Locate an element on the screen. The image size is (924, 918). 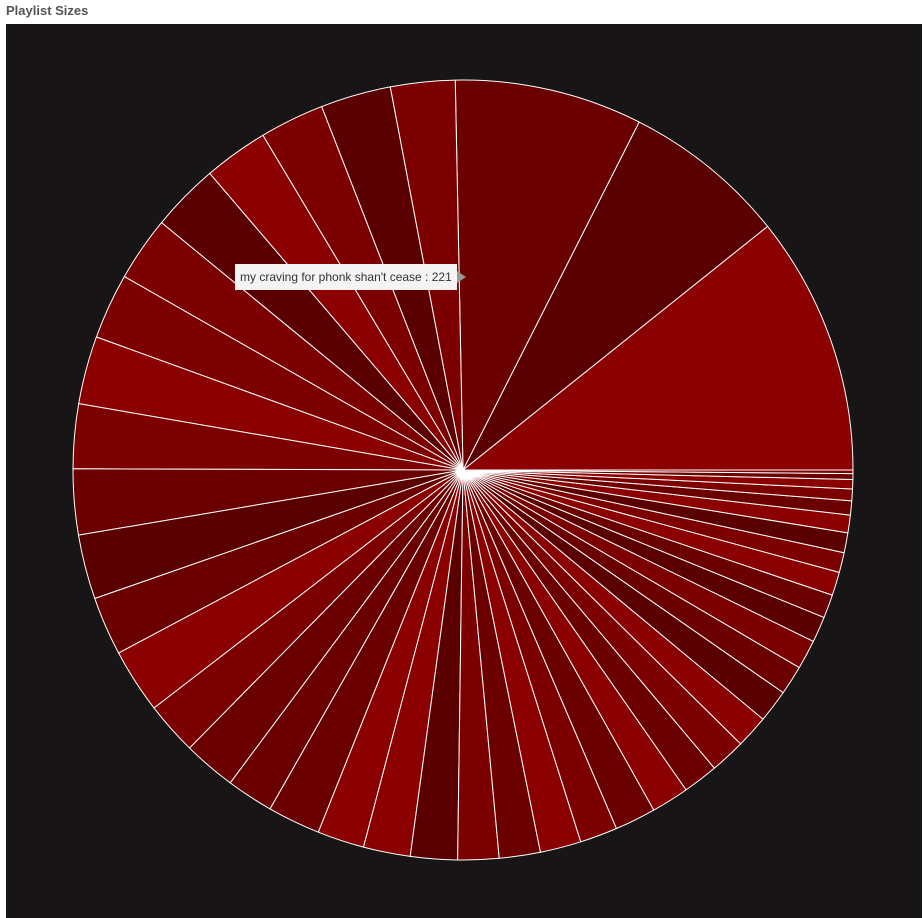
tooltip-value: 221 is located at coordinates (441, 277).